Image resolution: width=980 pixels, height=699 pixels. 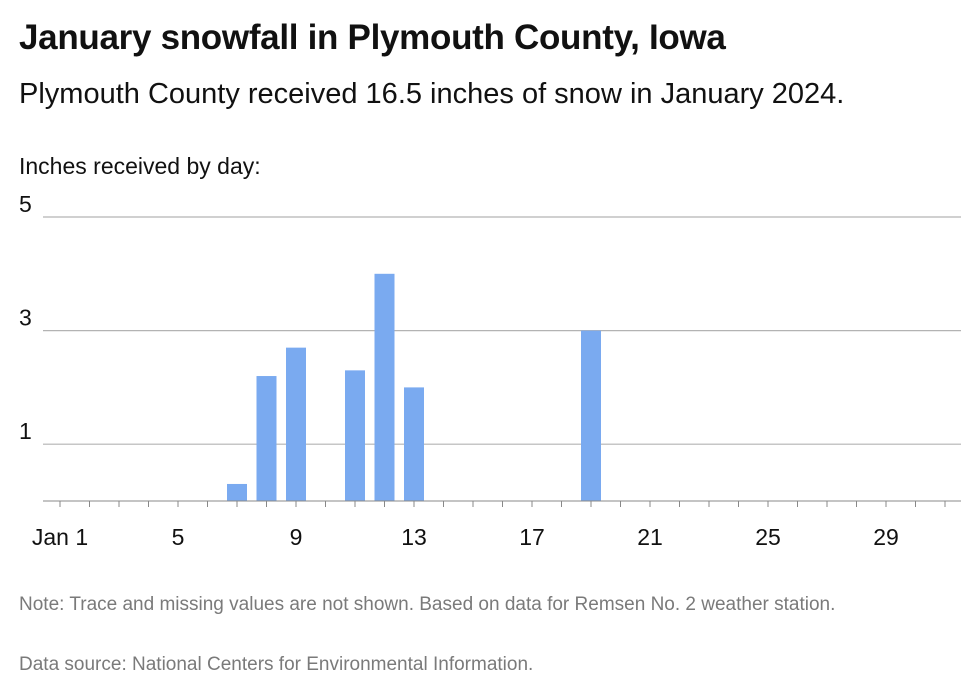 I want to click on bars, so click(x=414, y=387).